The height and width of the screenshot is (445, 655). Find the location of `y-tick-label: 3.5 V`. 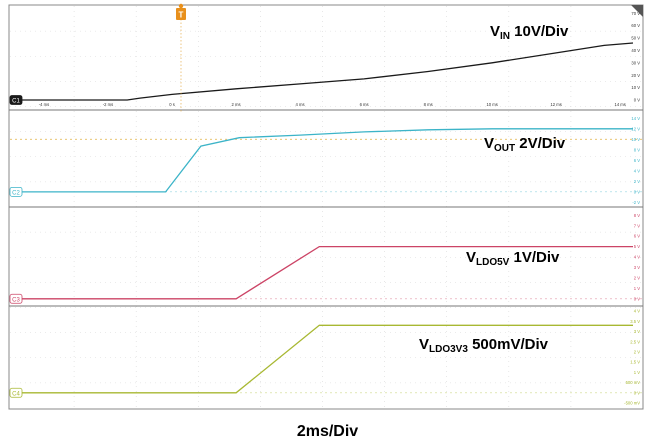

y-tick-label: 3.5 V is located at coordinates (635, 321).